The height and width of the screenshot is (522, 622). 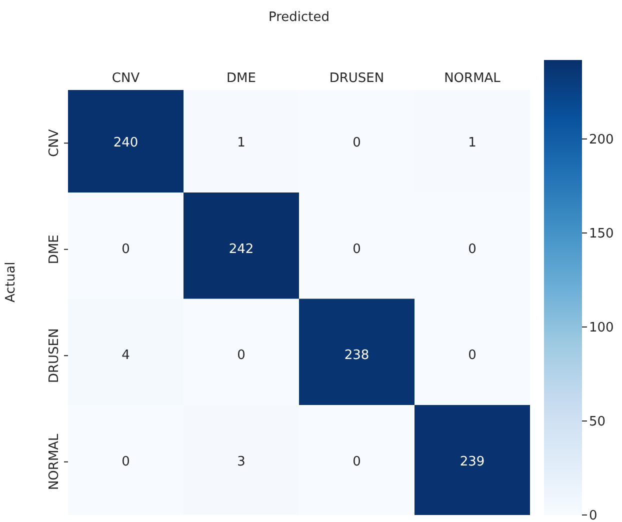 I want to click on x-tick-label: NORMAL, so click(x=473, y=78).